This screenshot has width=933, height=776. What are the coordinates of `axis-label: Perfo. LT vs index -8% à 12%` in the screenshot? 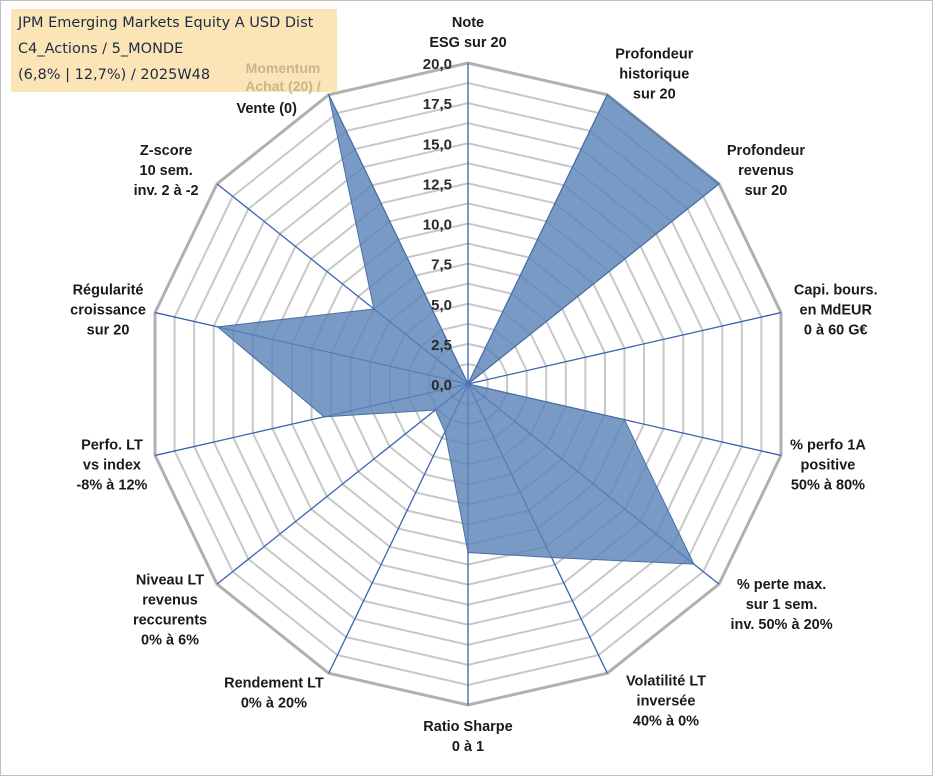 It's located at (111, 465).